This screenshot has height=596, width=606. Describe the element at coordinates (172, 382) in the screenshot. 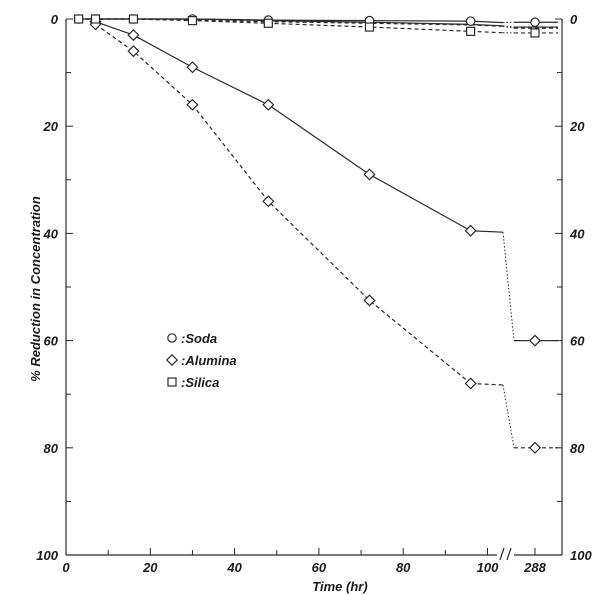

I see `legend-square-icon` at that location.